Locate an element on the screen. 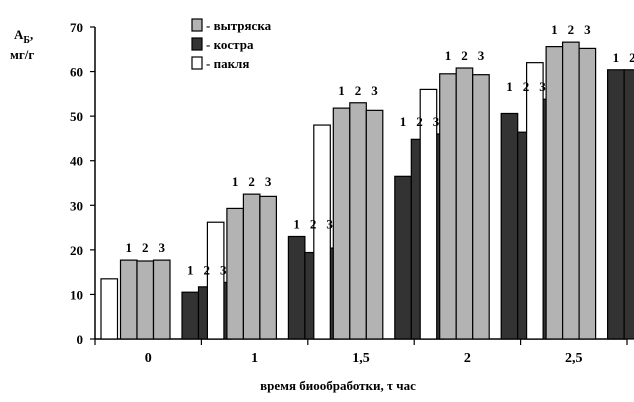 This screenshot has height=402, width=634. svg-text: АБ, is located at coordinates (23, 36).